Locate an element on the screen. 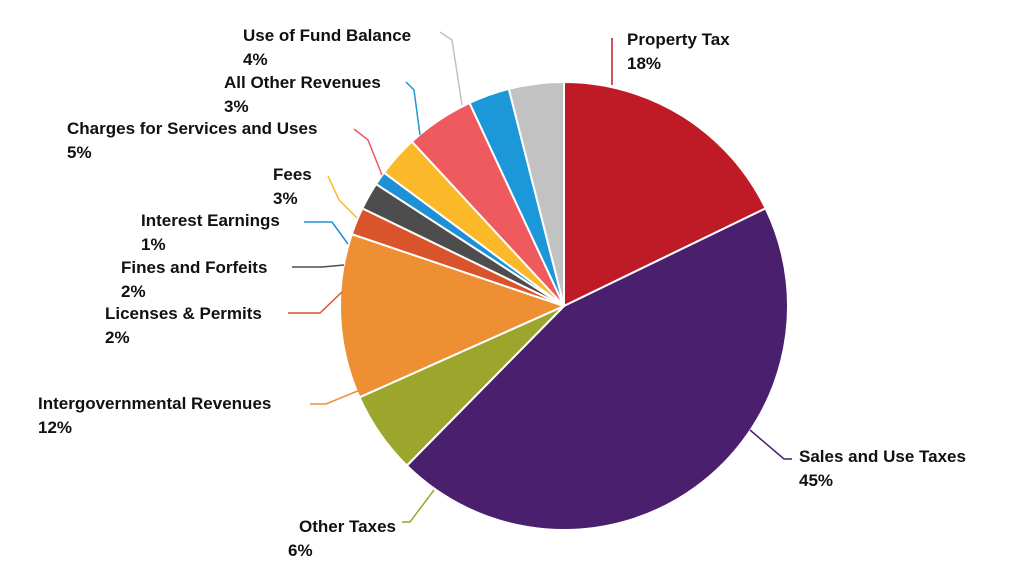 The width and height of the screenshot is (1024, 576). pie-slice-property-tax is located at coordinates (665, 194).